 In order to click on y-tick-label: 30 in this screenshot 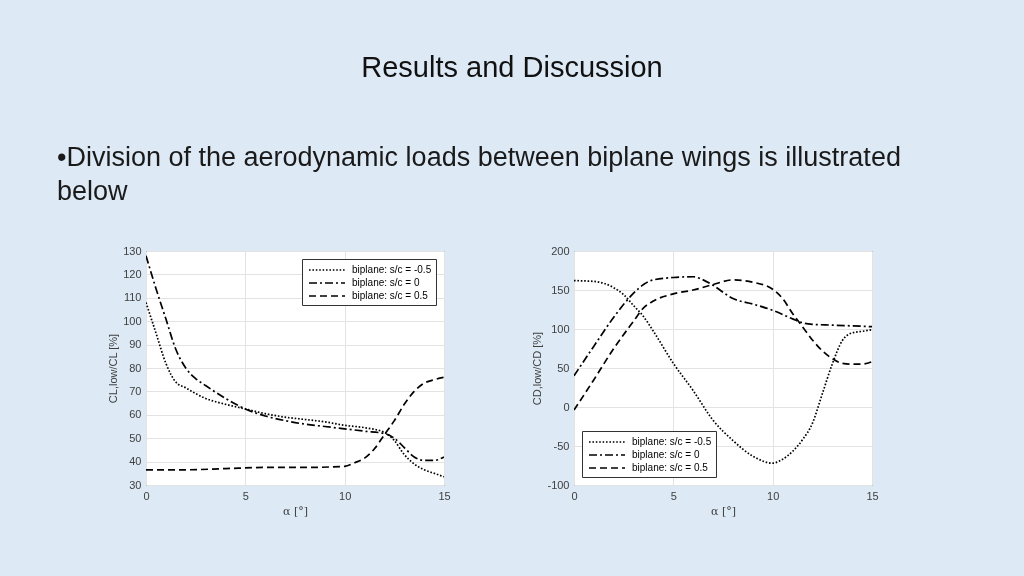, I will do `click(135, 484)`.